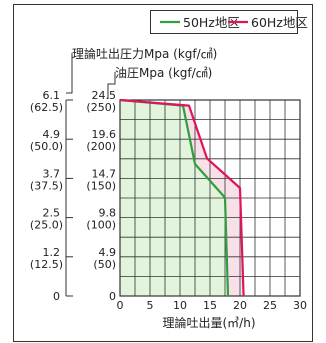  Describe the element at coordinates (104, 134) in the screenshot. I see `y-tick-label-inner-mpa: 19.6` at that location.